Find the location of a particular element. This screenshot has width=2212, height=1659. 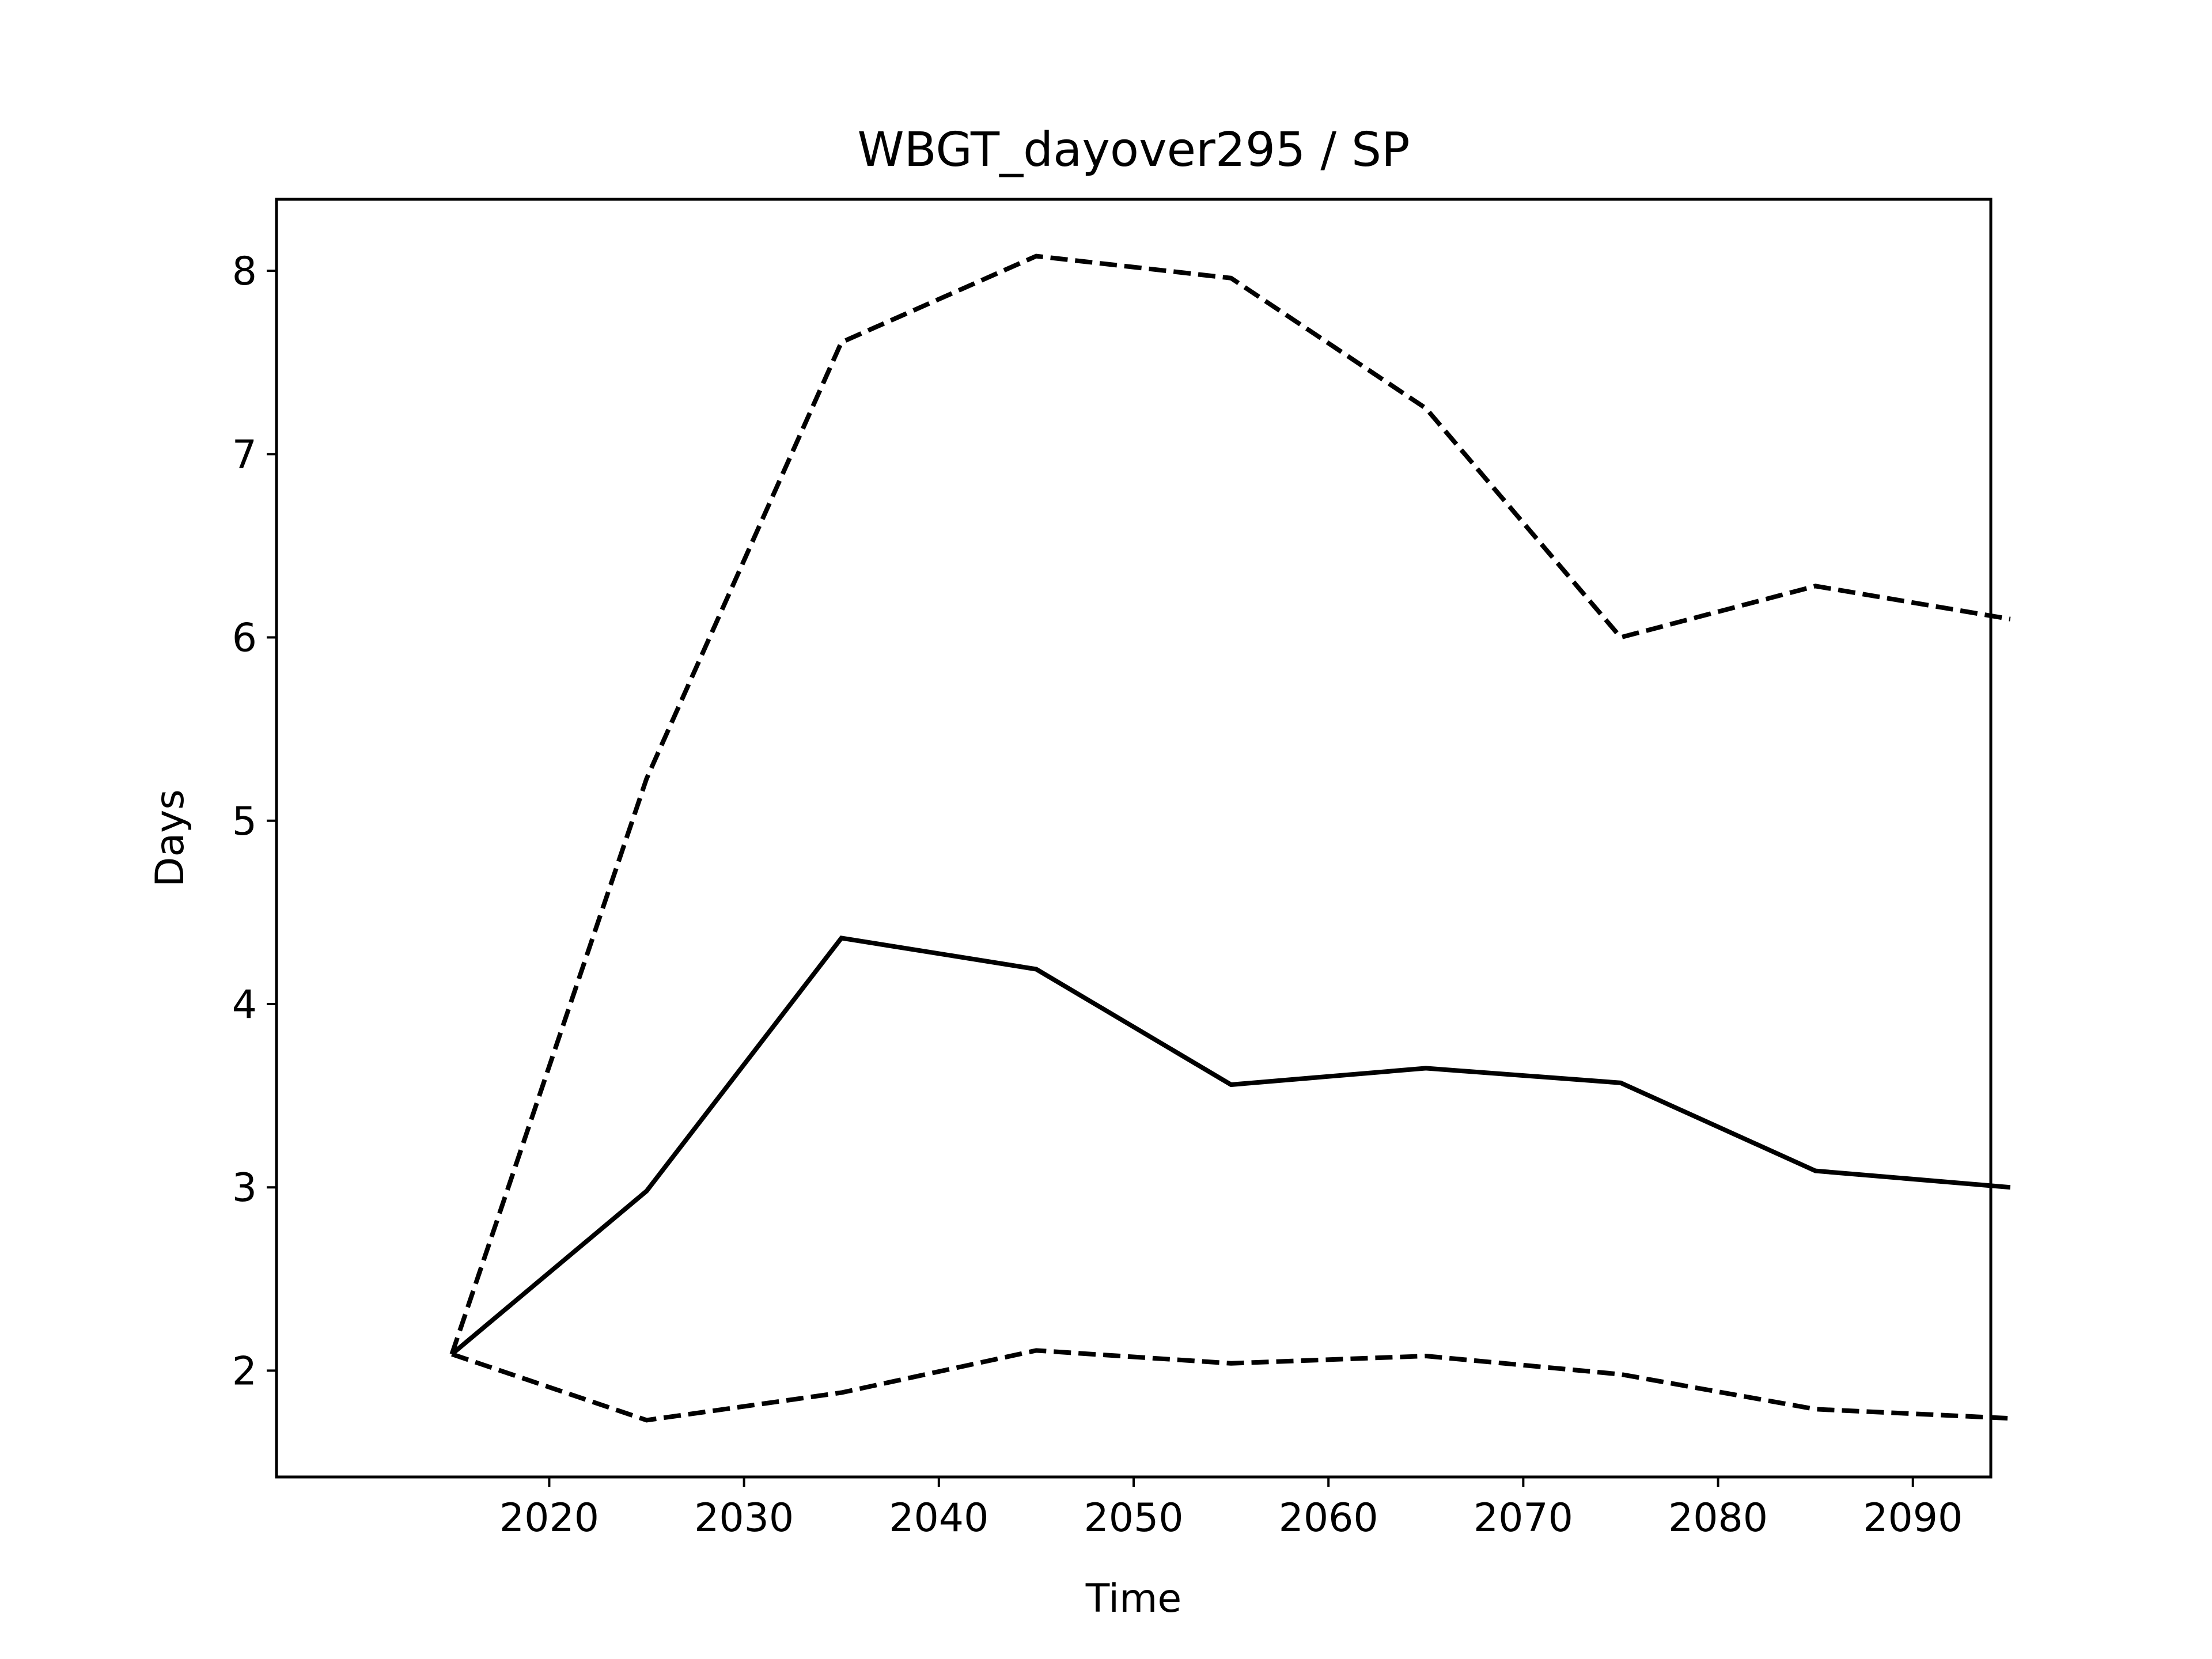

x-tick-label-5: 2070 is located at coordinates (1523, 1518).